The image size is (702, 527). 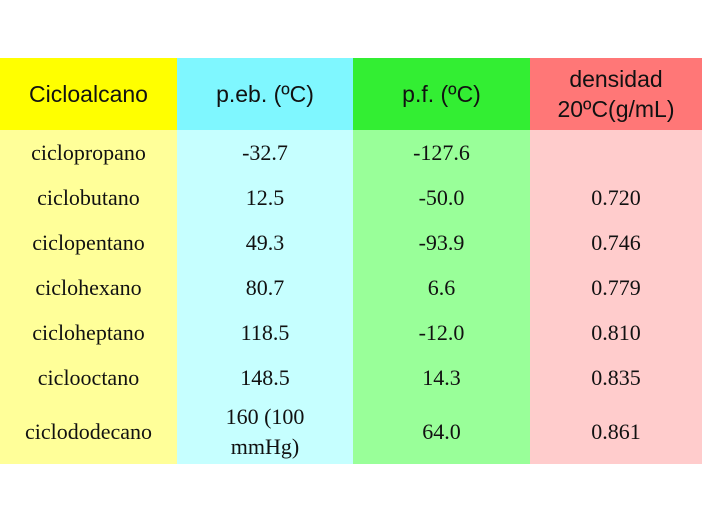 I want to click on table-row: ciclopropano -32.7 -127.6, so click(x=351, y=152).